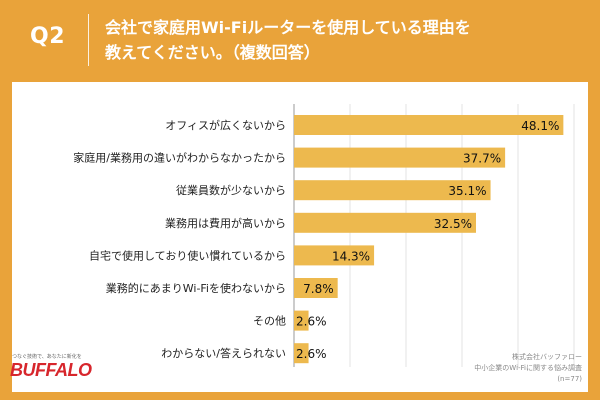 This screenshot has height=400, width=600. I want to click on source-company: 株式会社バッファロー, so click(547, 357).